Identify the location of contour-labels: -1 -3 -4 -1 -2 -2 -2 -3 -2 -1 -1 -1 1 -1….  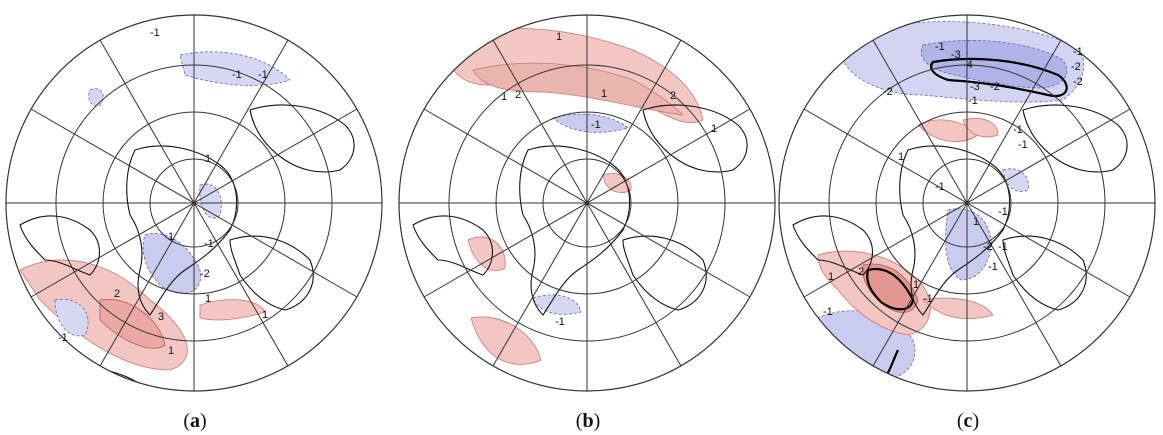
(953, 179).